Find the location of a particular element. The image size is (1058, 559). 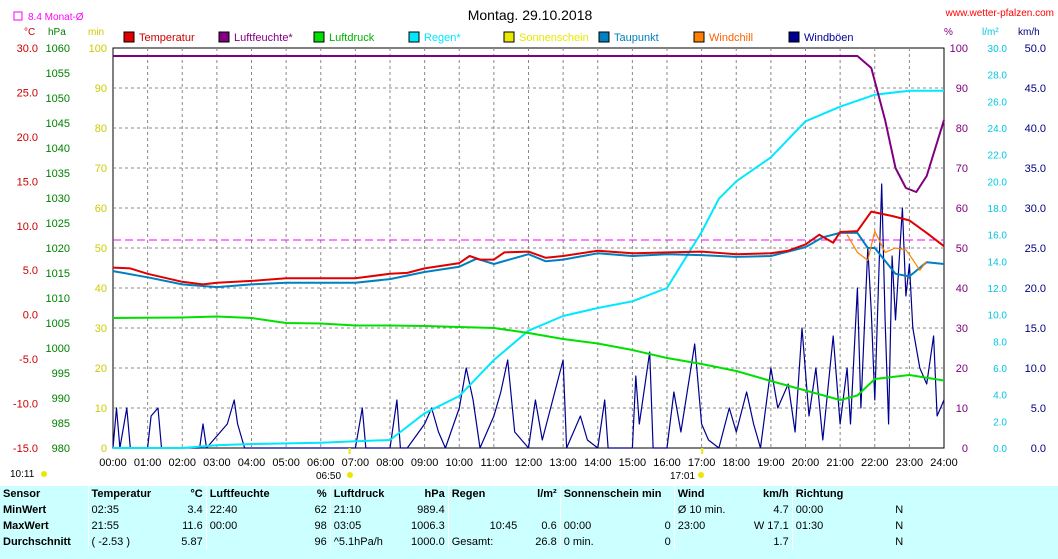

humidity-tick-label: 70 is located at coordinates (962, 169).